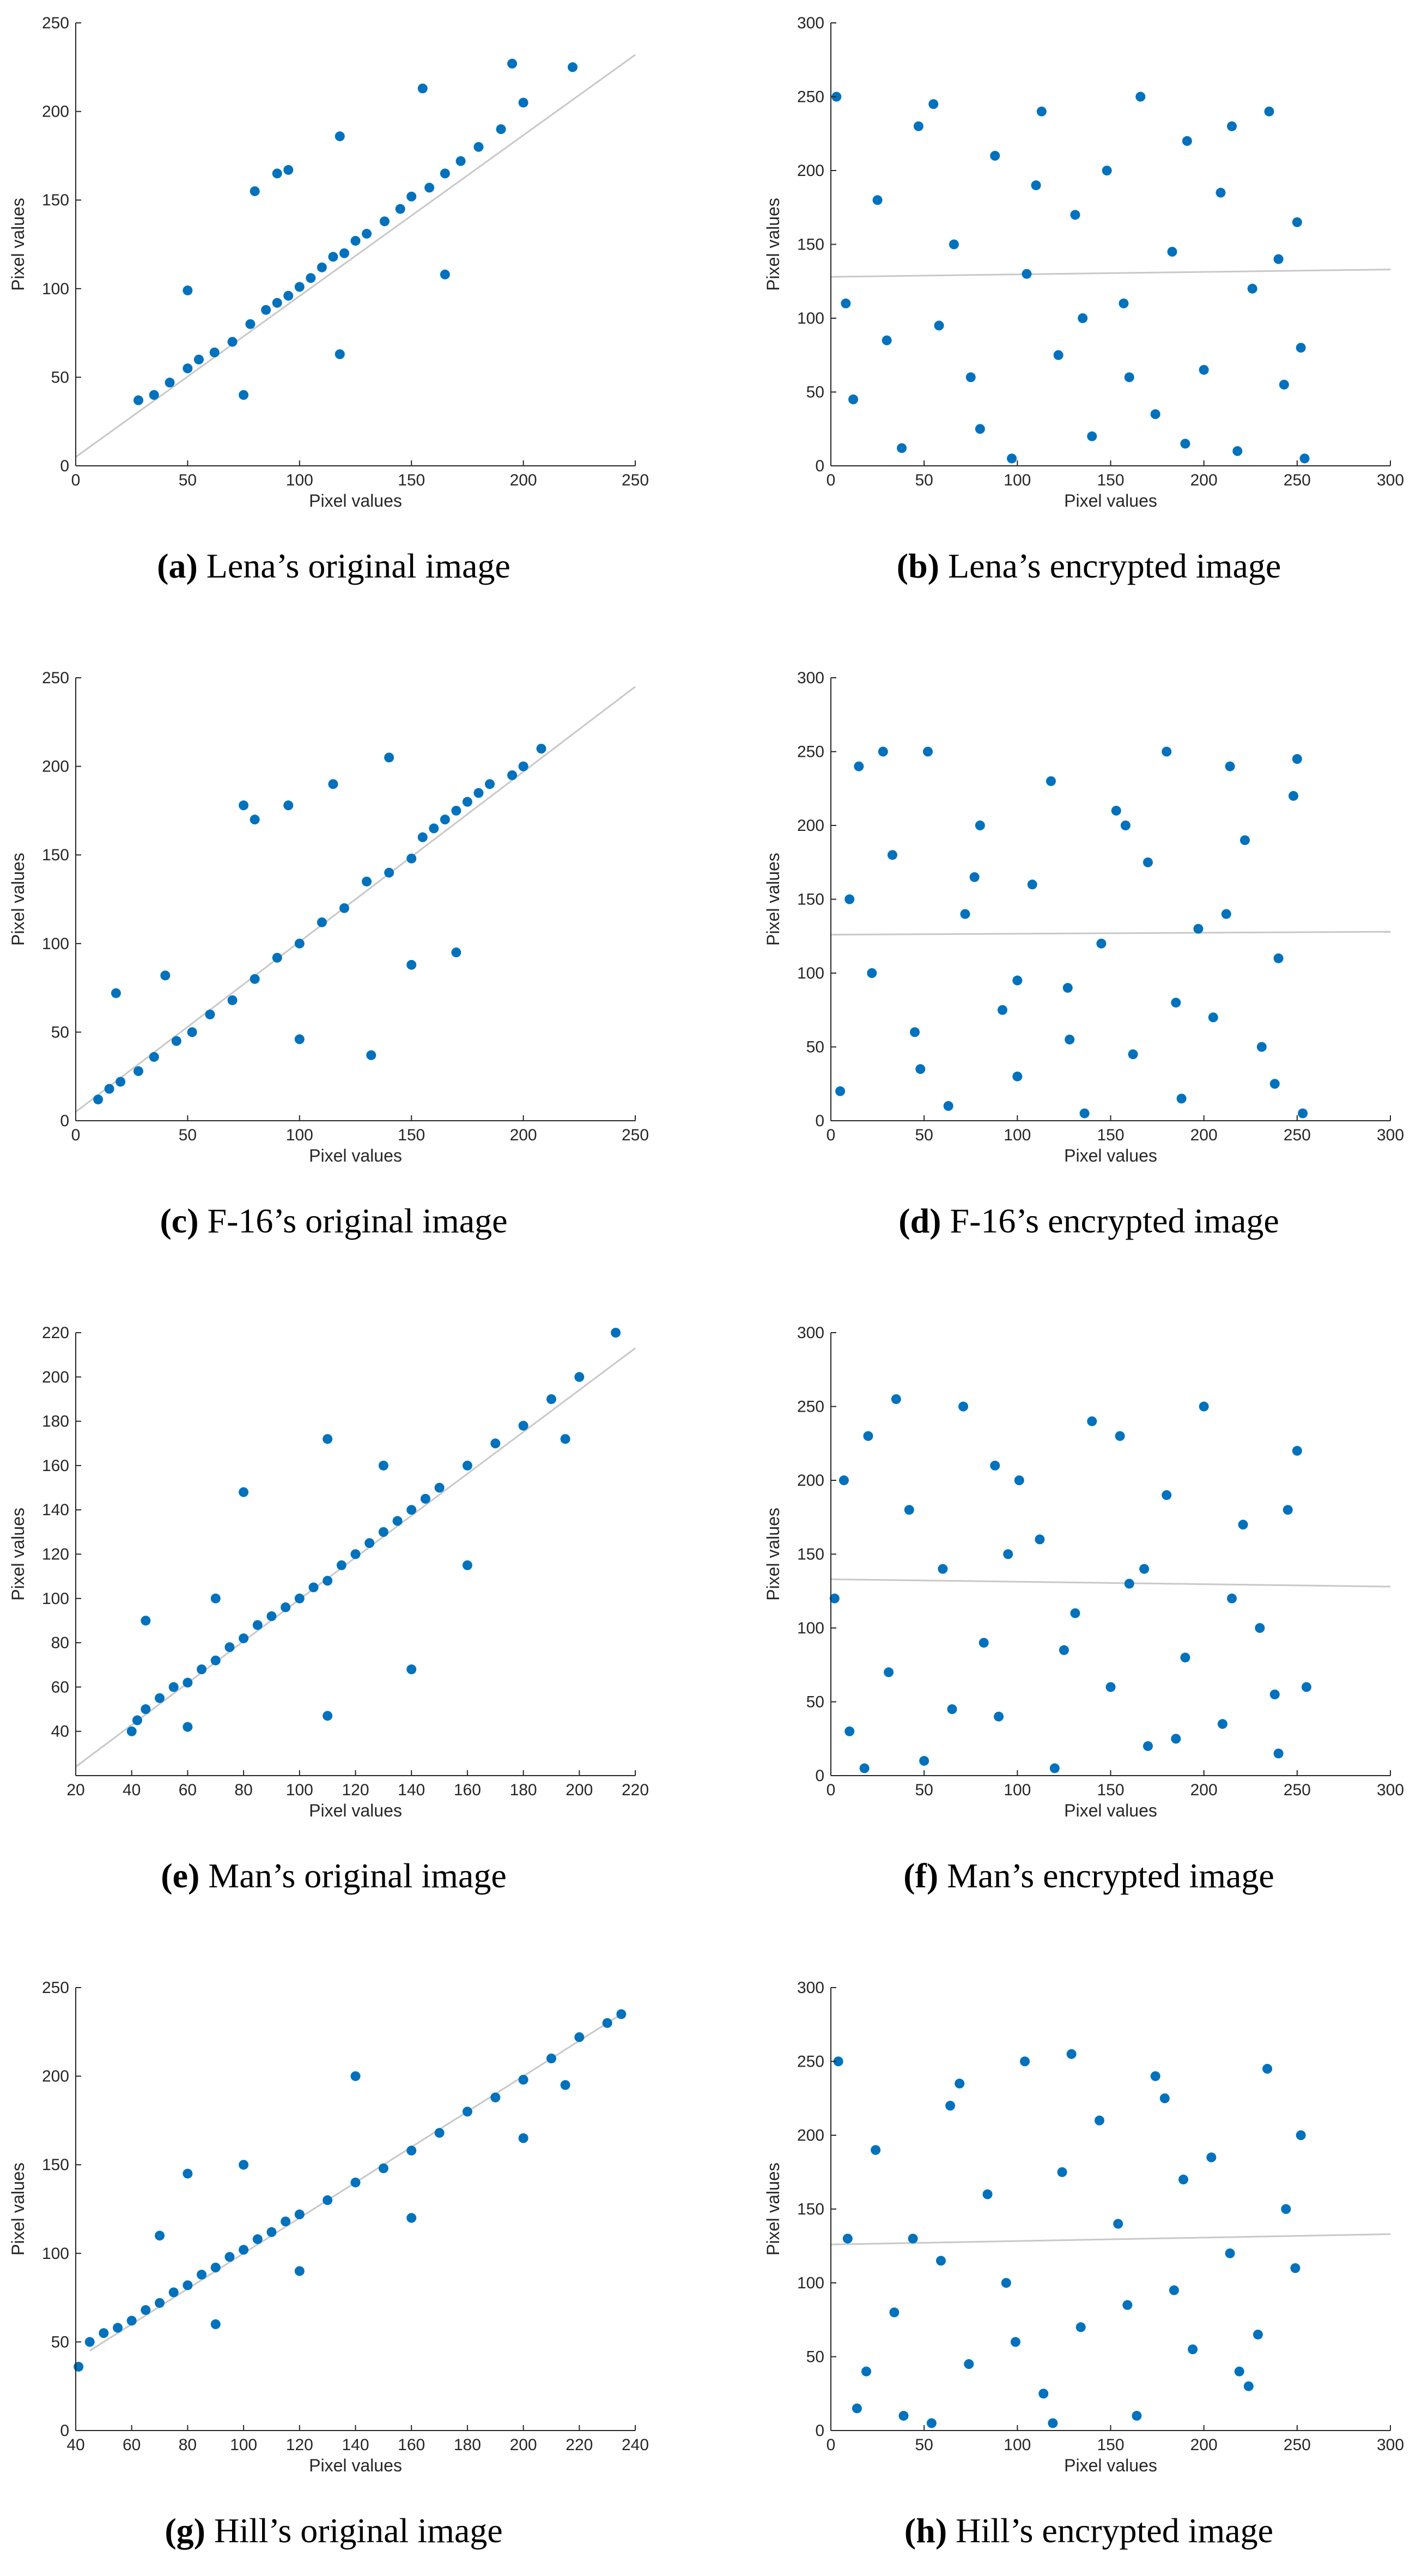 This screenshot has height=2576, width=1422. Describe the element at coordinates (299, 2445) in the screenshot. I see `x-tick-label: 120` at that location.